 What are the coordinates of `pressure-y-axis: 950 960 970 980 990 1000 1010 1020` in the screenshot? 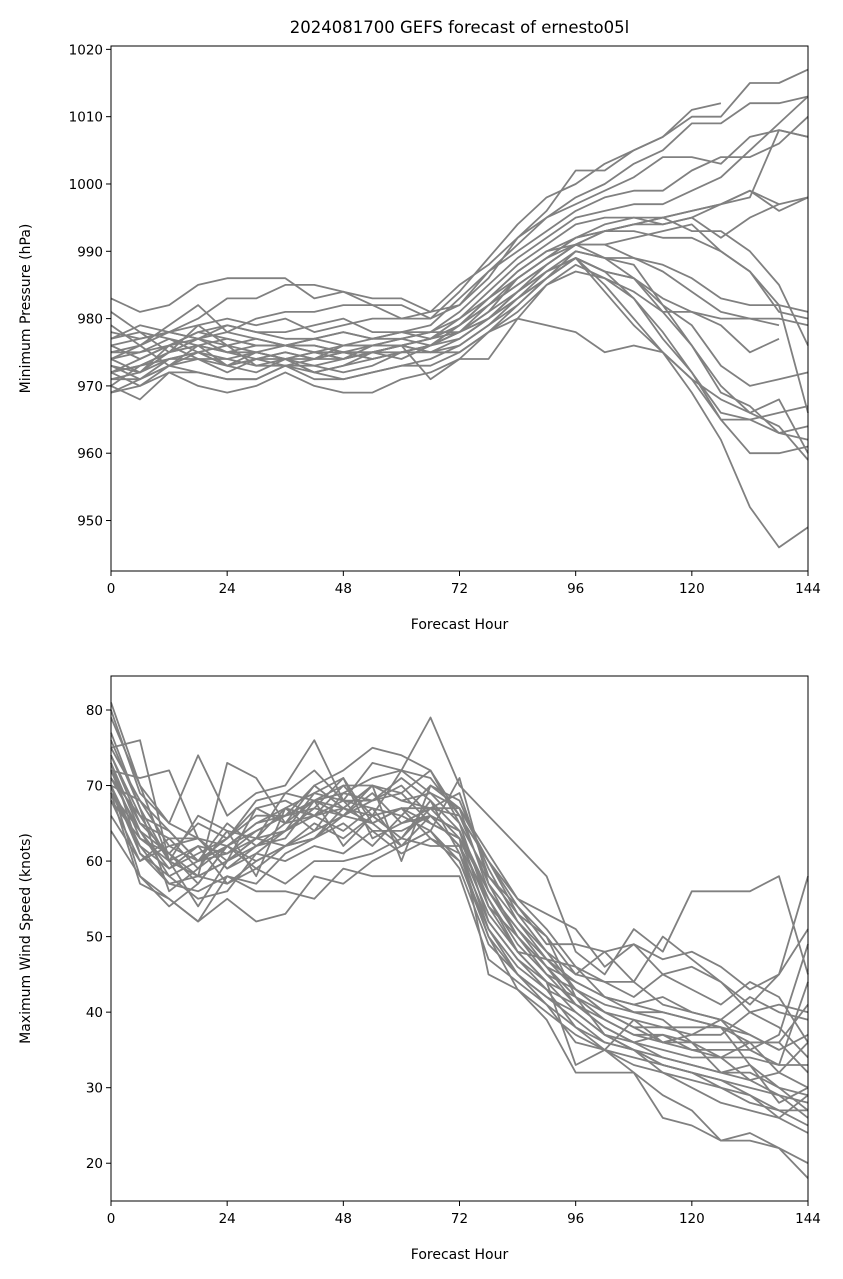 It's located at (90, 286).